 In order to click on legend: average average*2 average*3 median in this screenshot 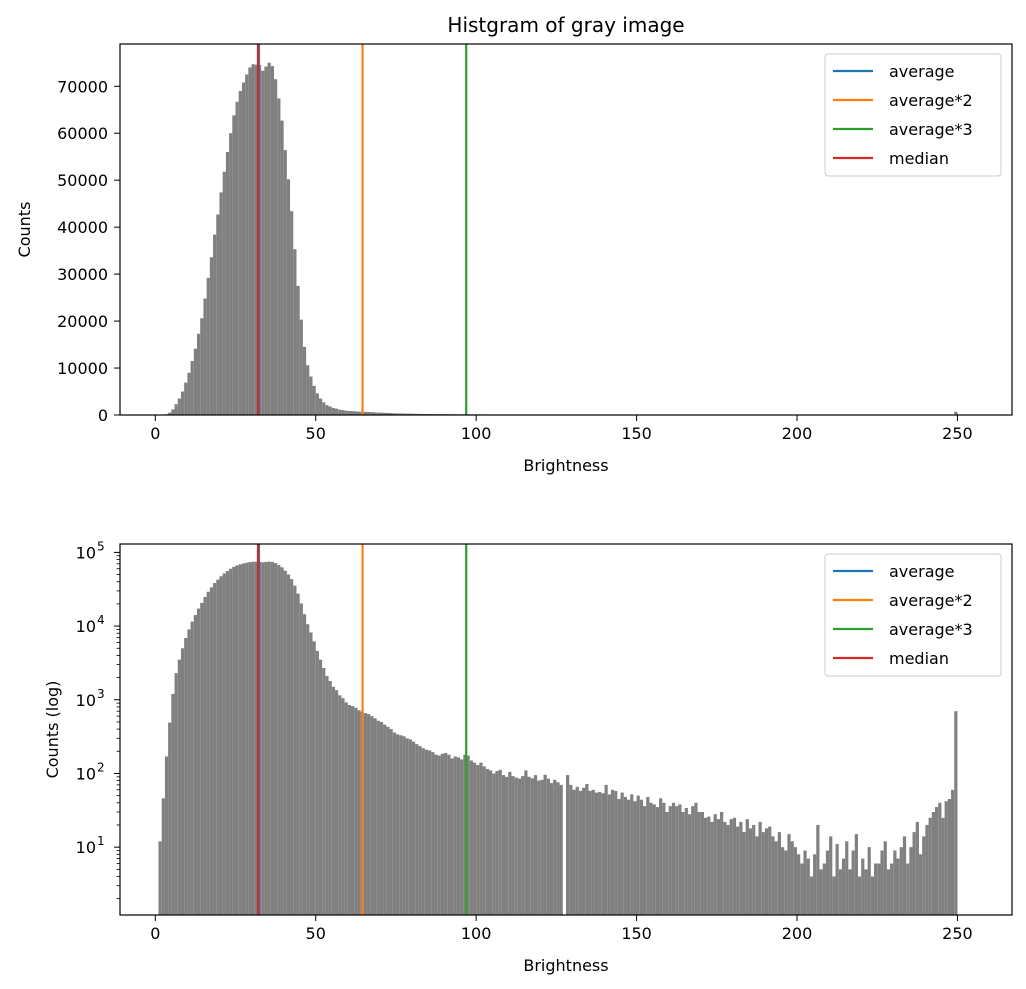, I will do `click(913, 615)`.